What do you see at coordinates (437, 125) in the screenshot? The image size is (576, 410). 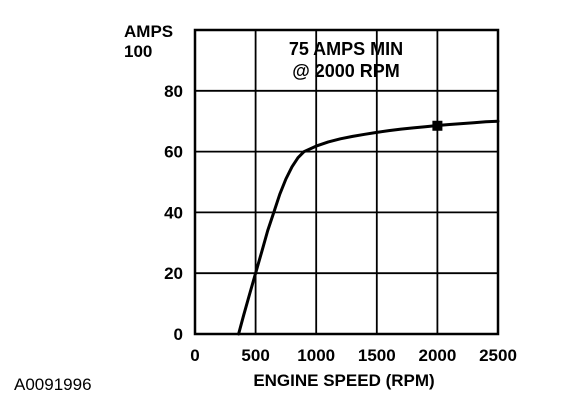 I see `data-point-marker` at bounding box center [437, 125].